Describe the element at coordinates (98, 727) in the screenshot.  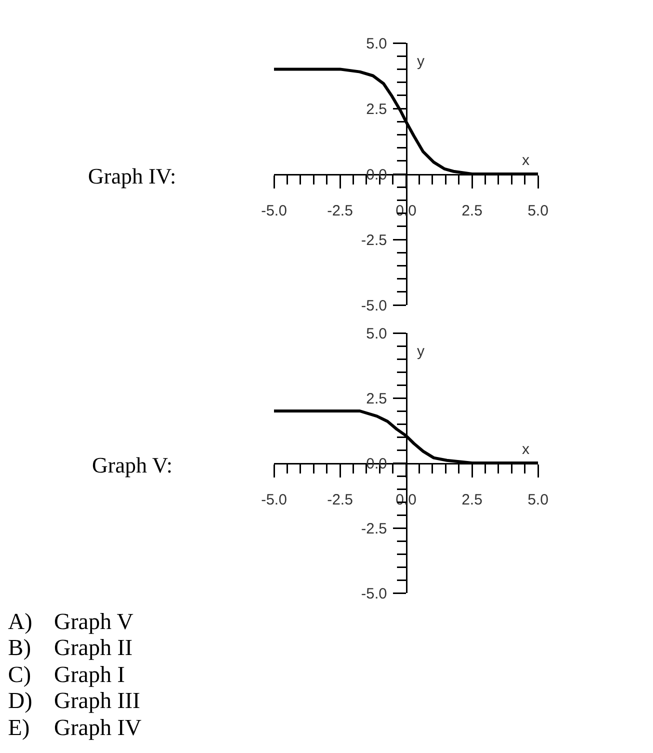
I see `text: Graph IV` at that location.